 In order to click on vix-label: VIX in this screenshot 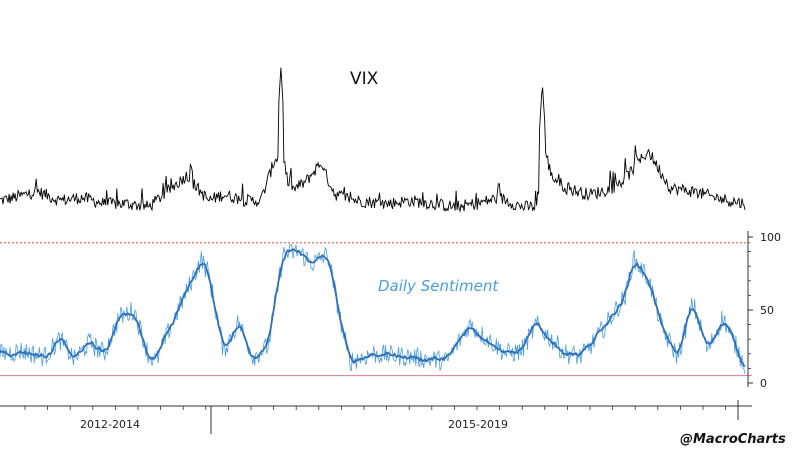, I will do `click(364, 79)`.